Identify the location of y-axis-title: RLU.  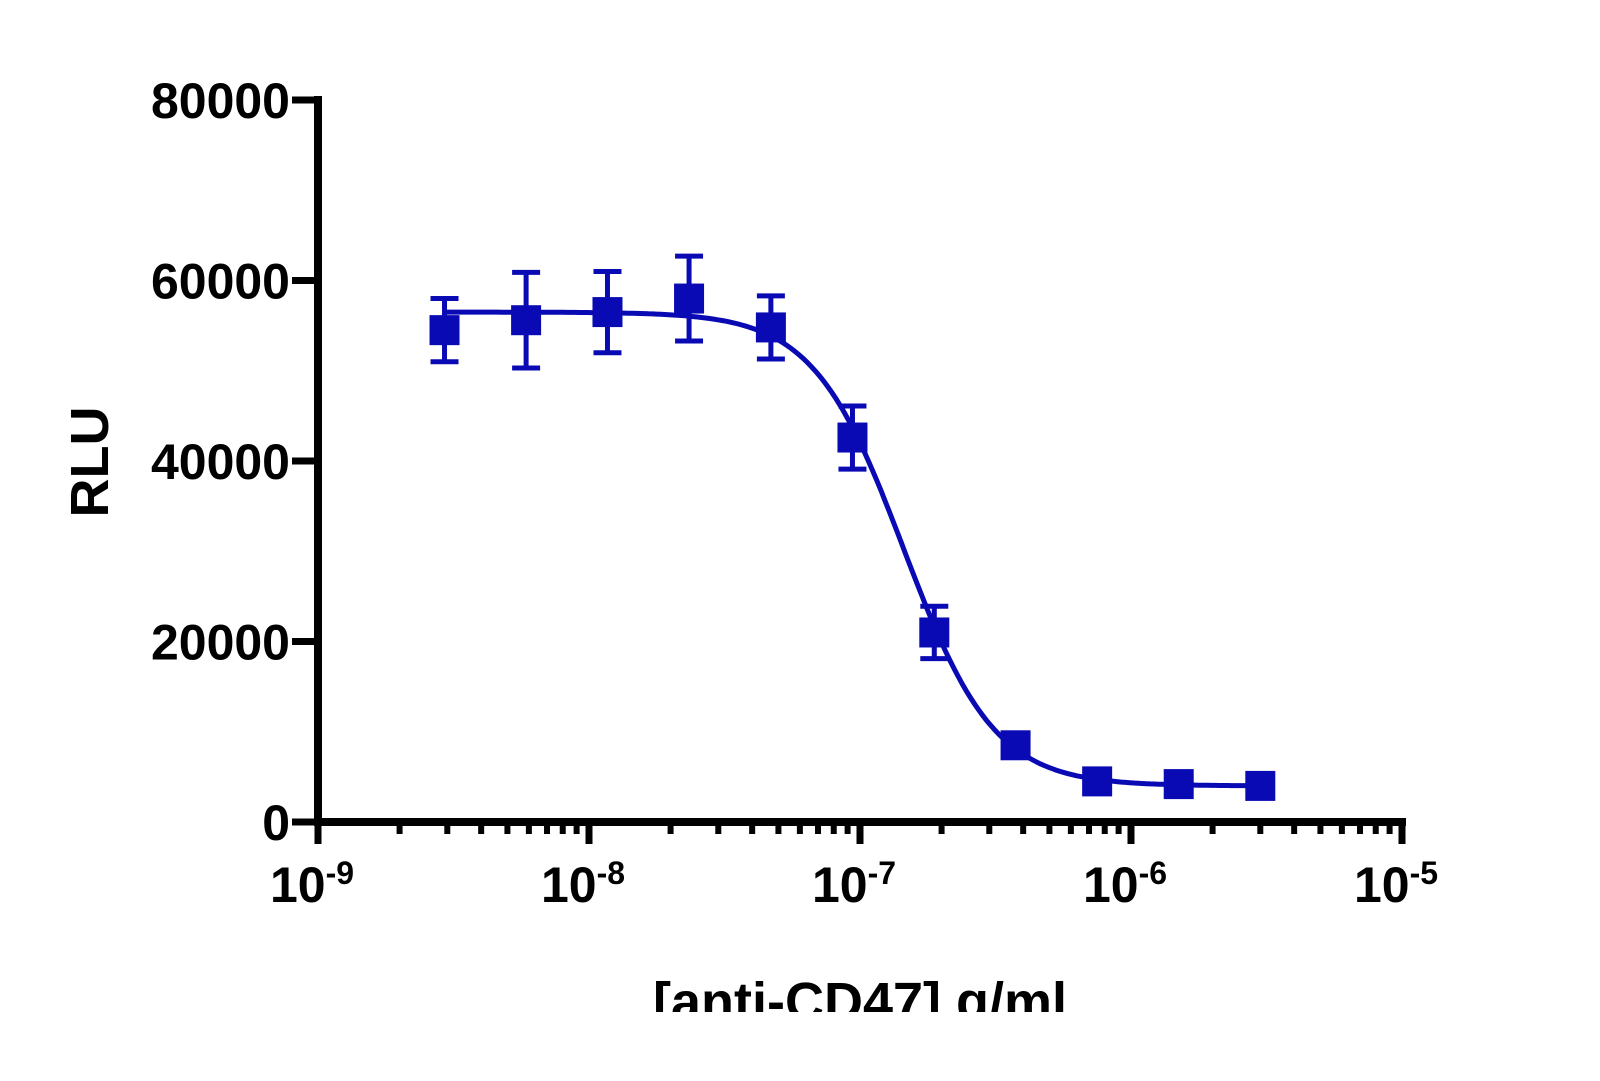
(90, 462).